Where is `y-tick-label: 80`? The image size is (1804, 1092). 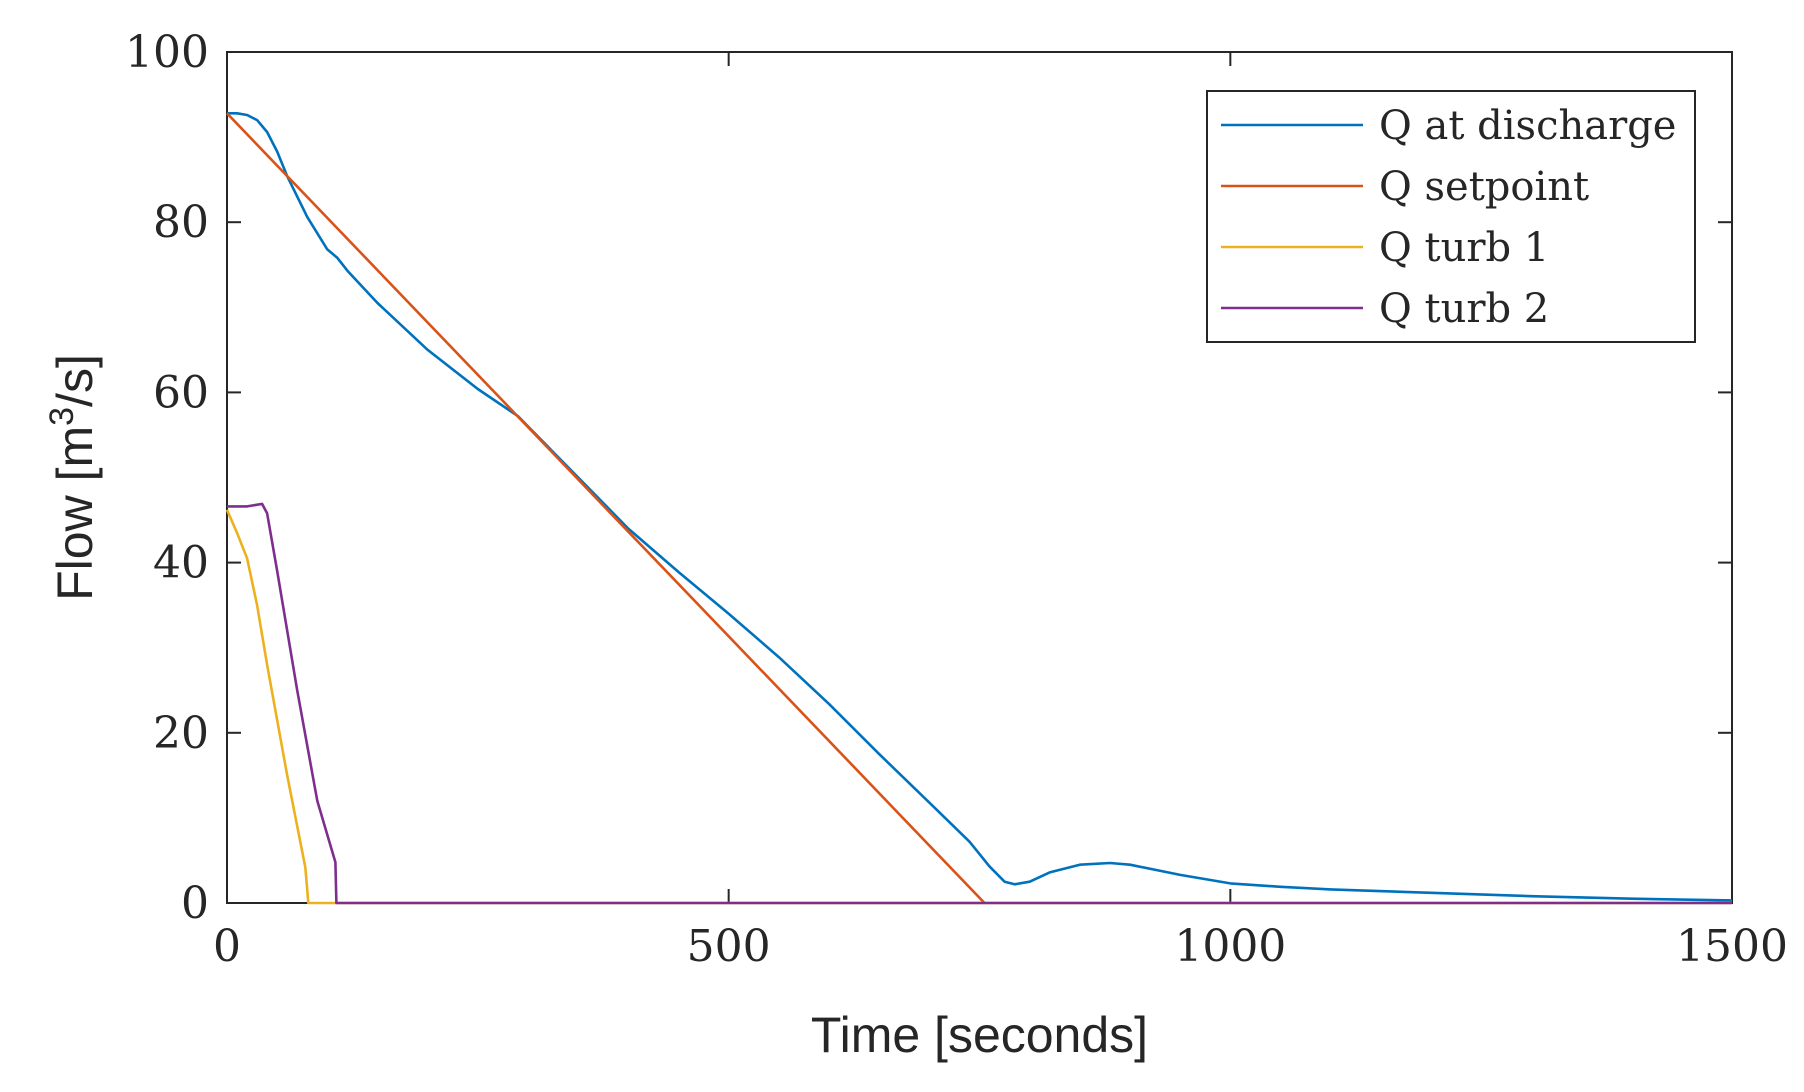
y-tick-label: 80 is located at coordinates (181, 222).